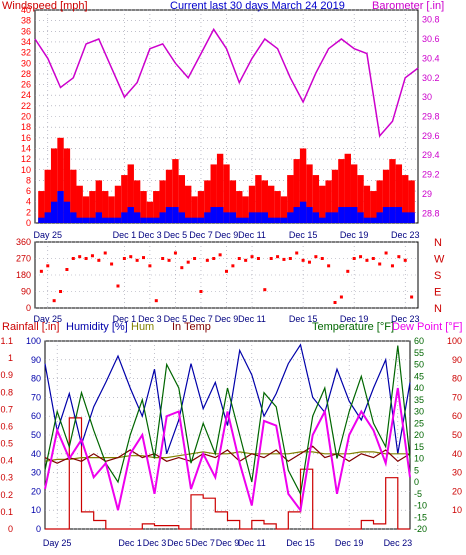 The image size is (466, 555). Describe the element at coordinates (10, 529) in the screenshot. I see `rainfall-y-tick-label: 0` at that location.